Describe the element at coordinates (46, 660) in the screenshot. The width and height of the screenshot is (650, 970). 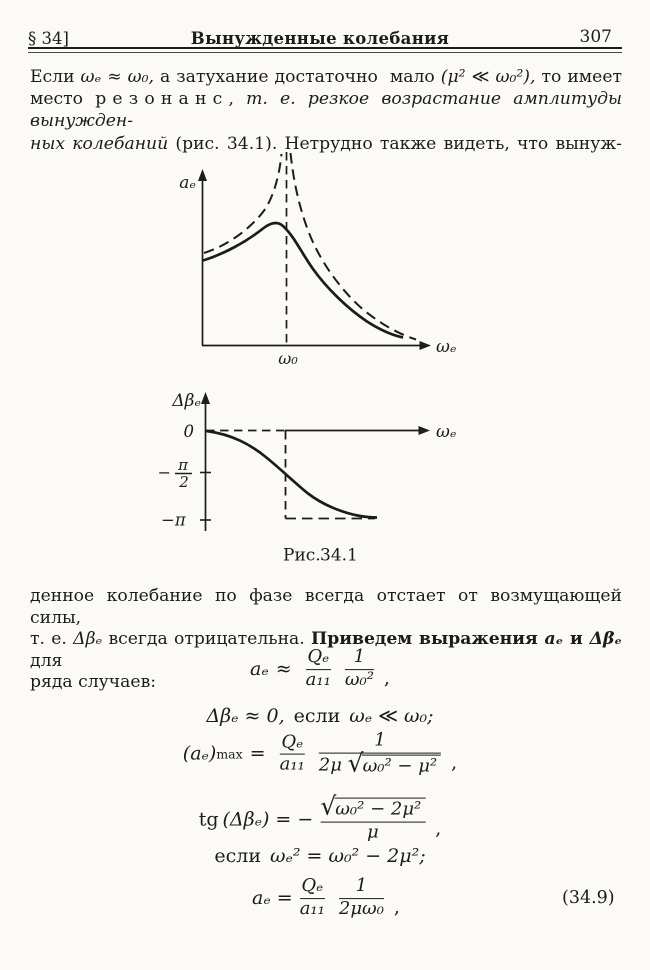
I see `text-segment: для` at that location.